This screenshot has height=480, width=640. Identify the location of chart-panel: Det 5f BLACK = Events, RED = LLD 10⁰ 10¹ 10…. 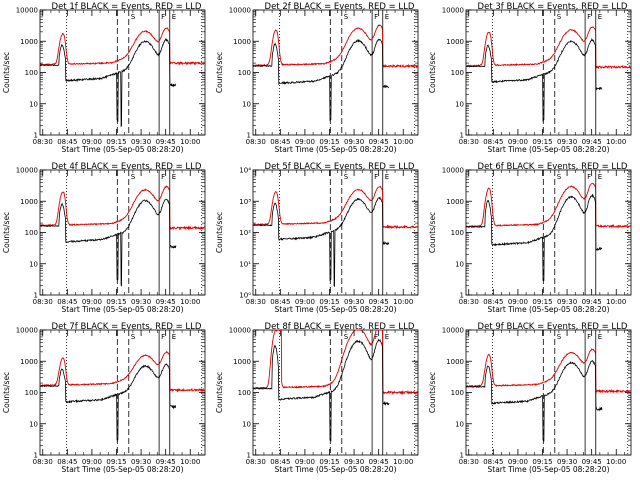
(317, 238).